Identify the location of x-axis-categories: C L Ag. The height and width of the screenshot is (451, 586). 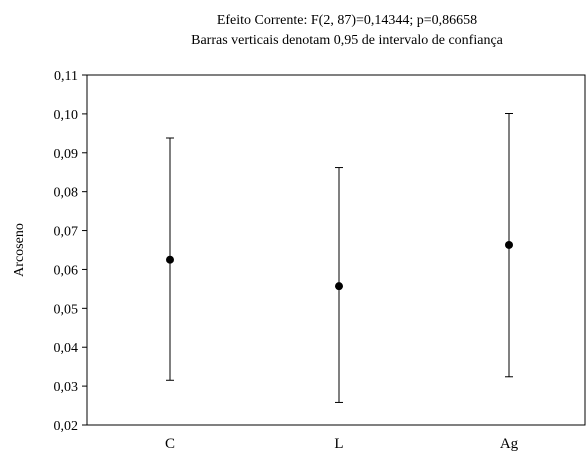
(342, 443).